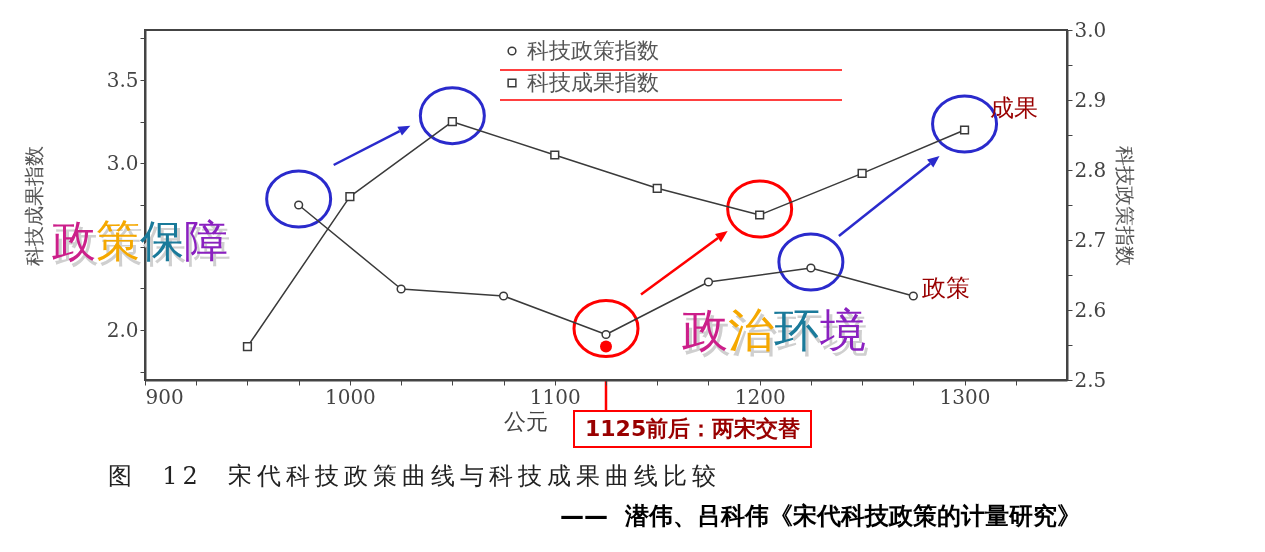  What do you see at coordinates (946, 288) in the screenshot?
I see `annotation: 政策` at bounding box center [946, 288].